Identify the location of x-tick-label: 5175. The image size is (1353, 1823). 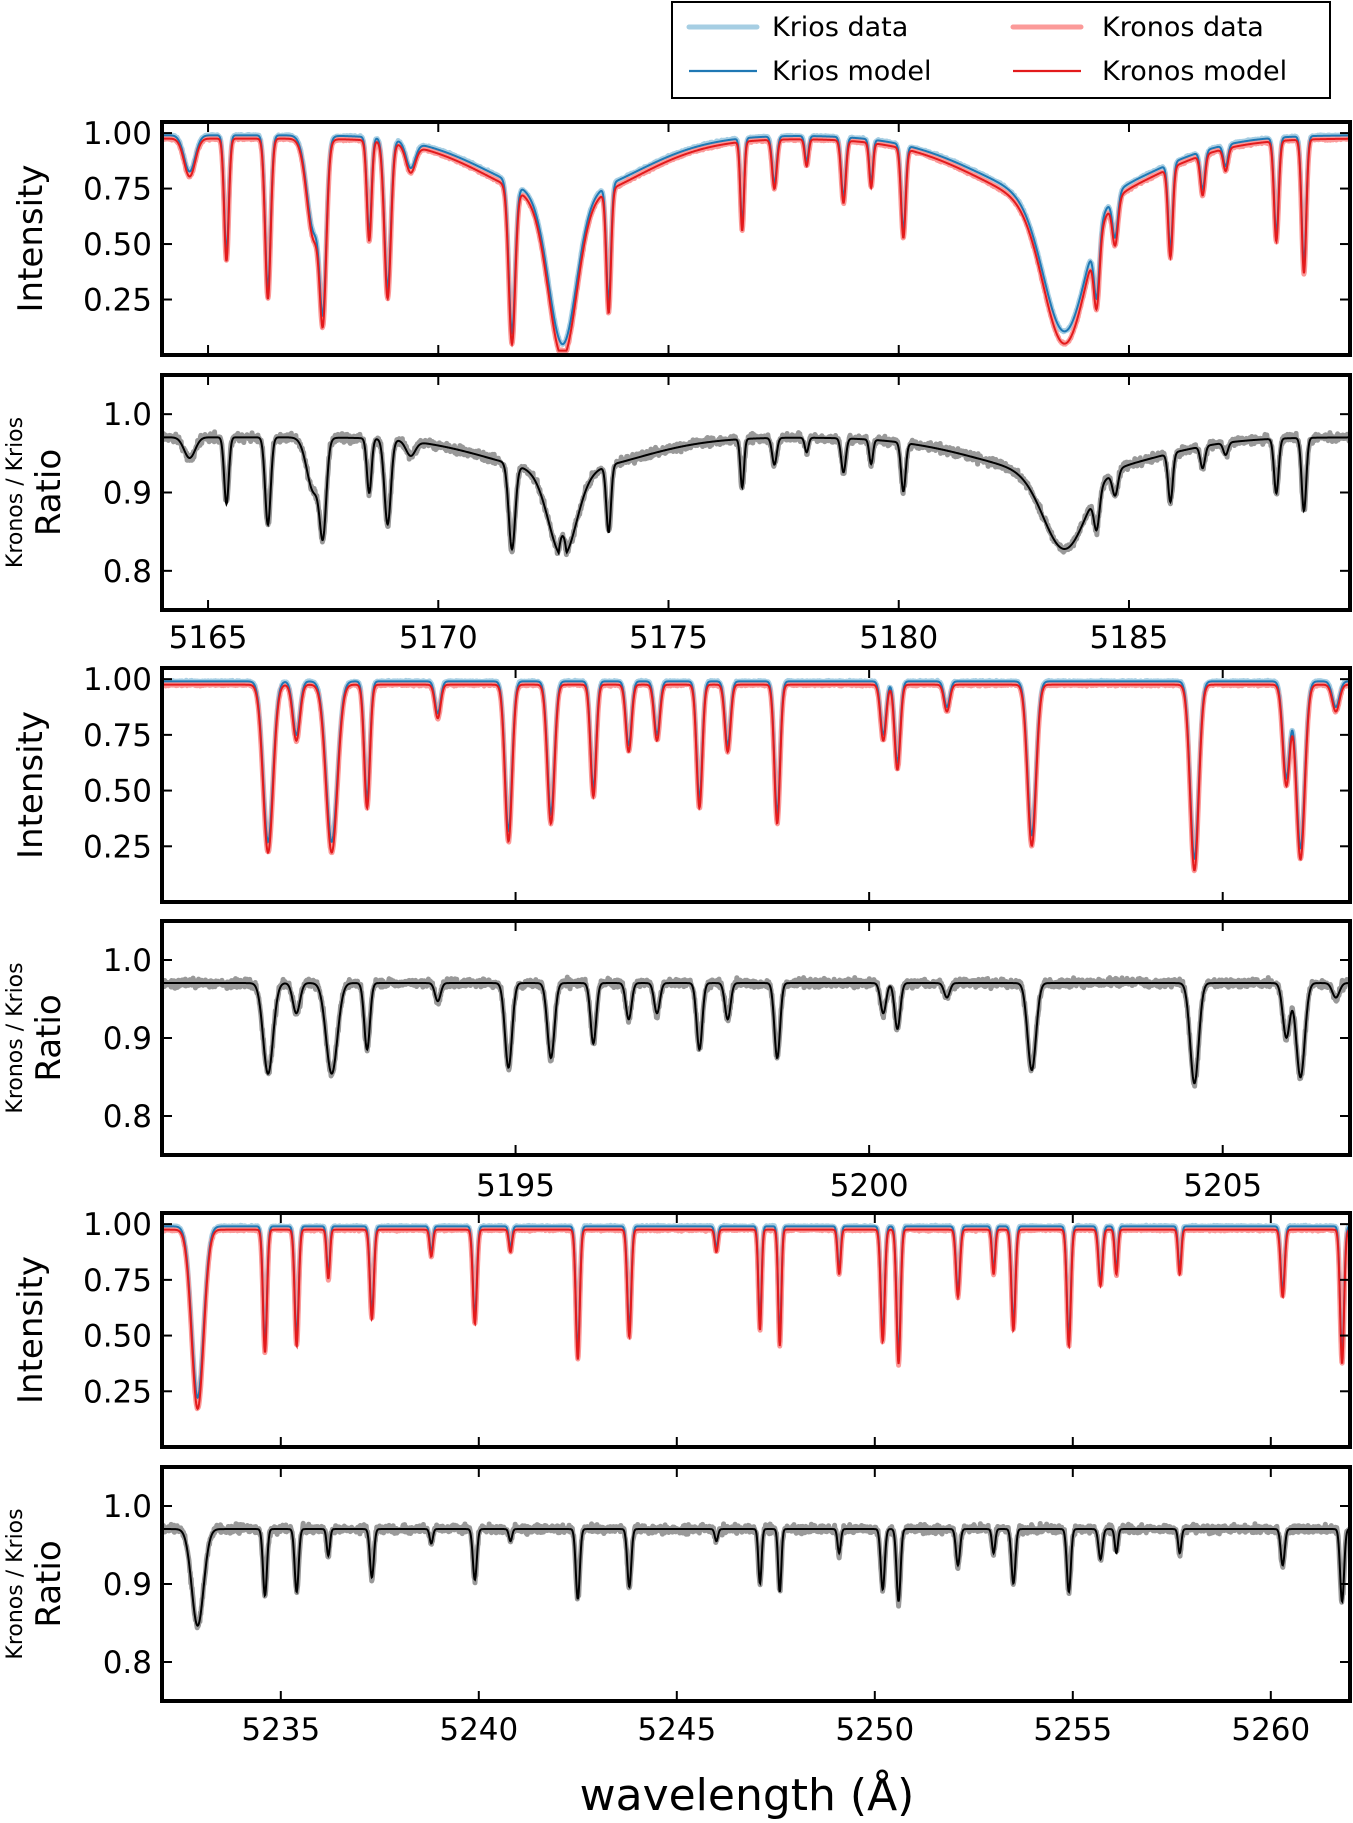
(668, 638).